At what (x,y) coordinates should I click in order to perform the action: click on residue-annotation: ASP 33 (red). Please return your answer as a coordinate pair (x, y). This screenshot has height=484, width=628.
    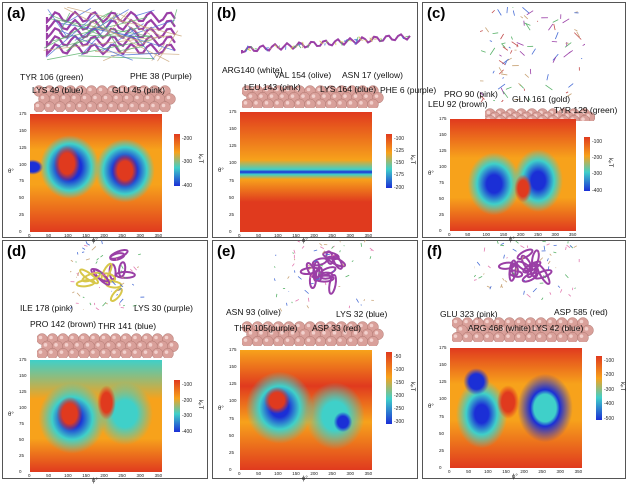
    Looking at the image, I should click on (336, 328).